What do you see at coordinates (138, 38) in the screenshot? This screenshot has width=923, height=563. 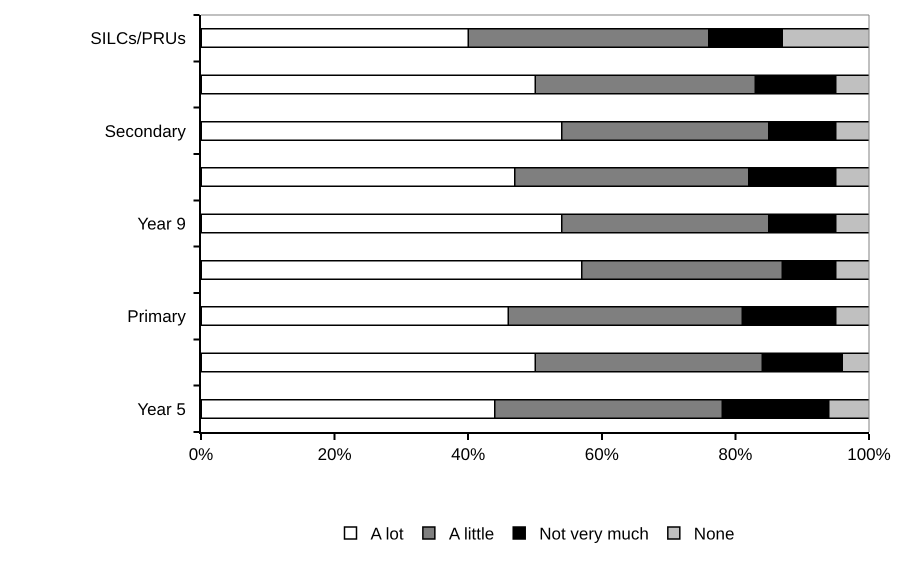 I see `y-tick-label: SILCs/PRUs` at bounding box center [138, 38].